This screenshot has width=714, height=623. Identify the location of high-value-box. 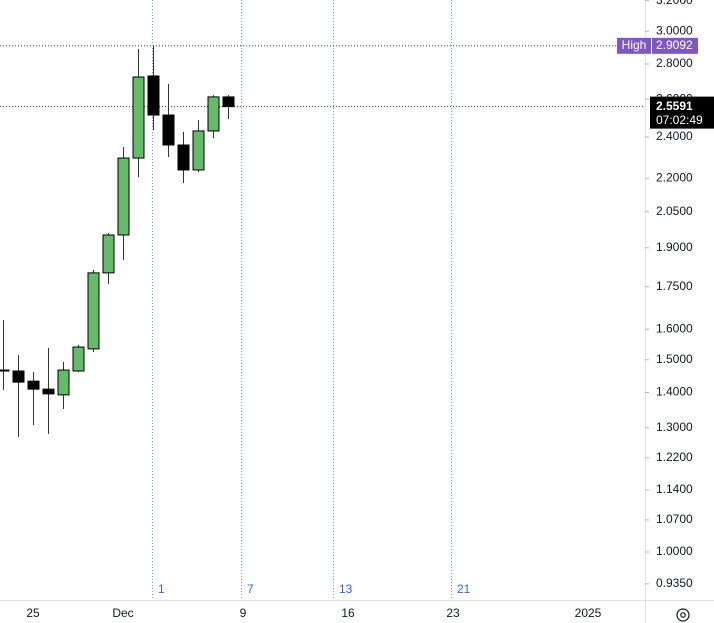
(675, 45).